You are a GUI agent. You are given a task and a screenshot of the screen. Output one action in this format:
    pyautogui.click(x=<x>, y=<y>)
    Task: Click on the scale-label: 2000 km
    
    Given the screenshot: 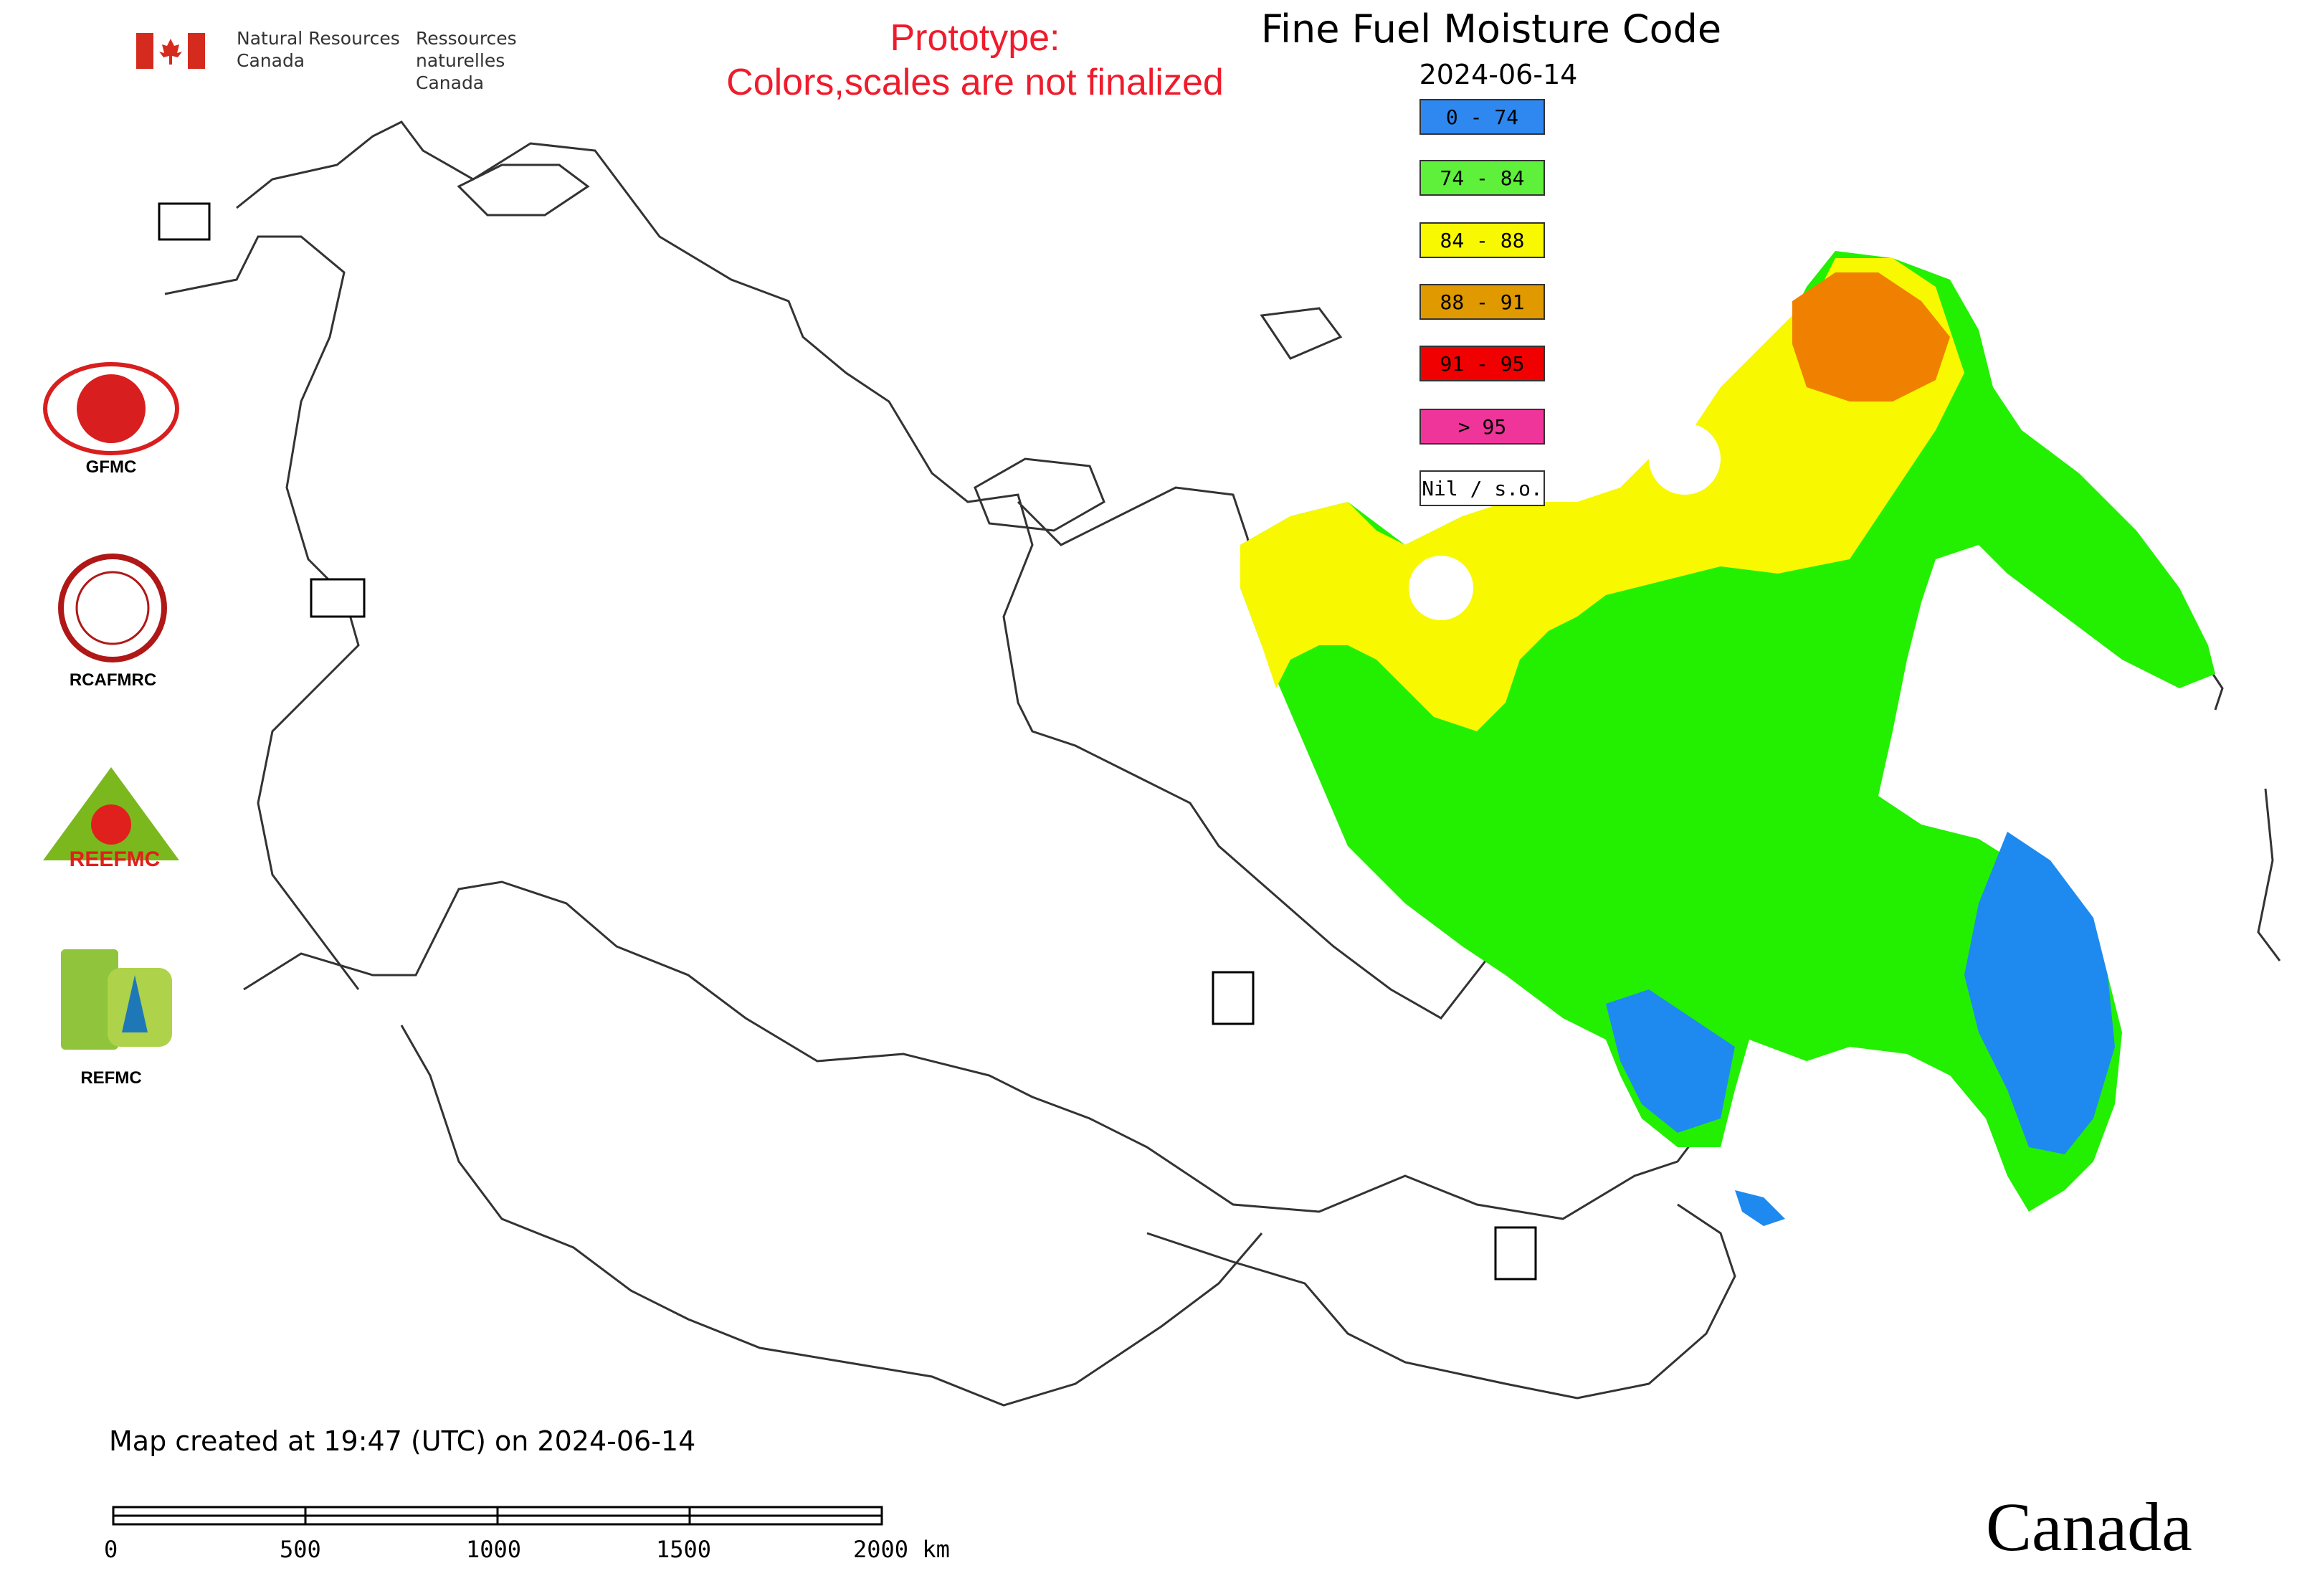 What is the action you would take?
    pyautogui.click(x=901, y=1549)
    